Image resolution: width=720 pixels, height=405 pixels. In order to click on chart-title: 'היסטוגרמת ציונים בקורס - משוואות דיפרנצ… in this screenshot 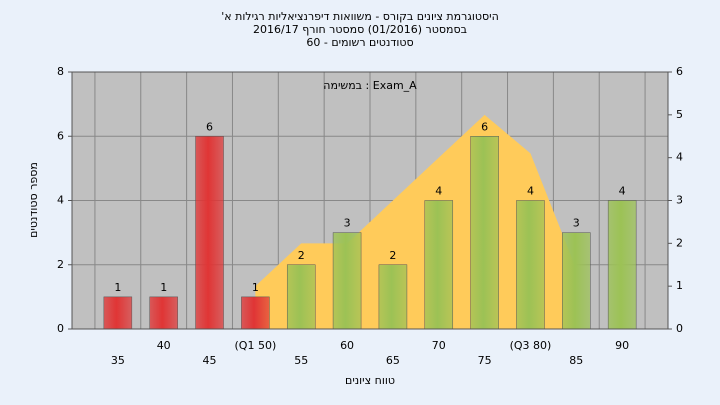, I will do `click(360, 16)`.